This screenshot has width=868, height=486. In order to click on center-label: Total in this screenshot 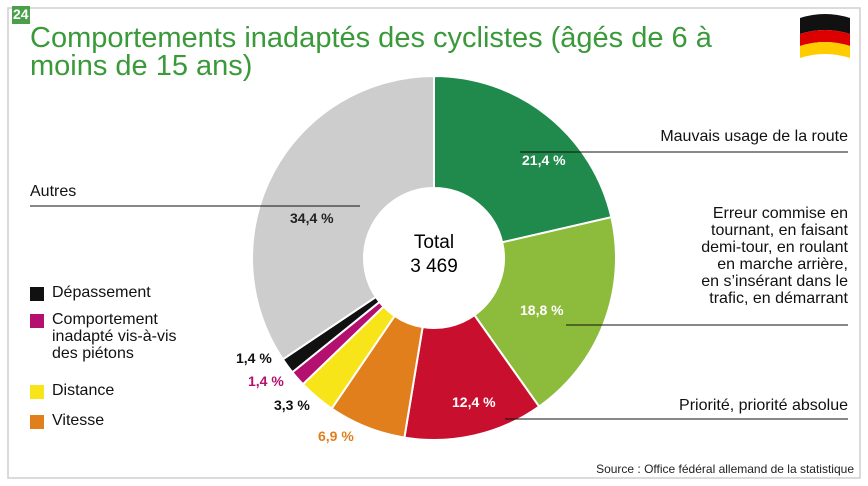, I will do `click(434, 242)`.